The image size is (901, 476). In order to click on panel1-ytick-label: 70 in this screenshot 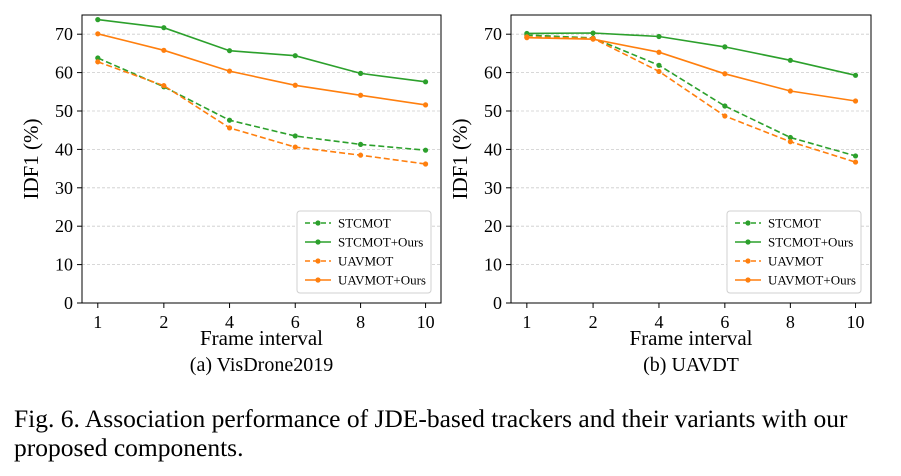, I will do `click(64, 34)`.